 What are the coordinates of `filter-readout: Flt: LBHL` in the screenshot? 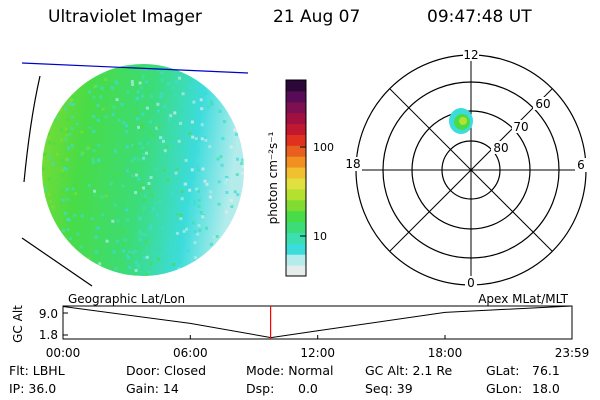 It's located at (37, 370).